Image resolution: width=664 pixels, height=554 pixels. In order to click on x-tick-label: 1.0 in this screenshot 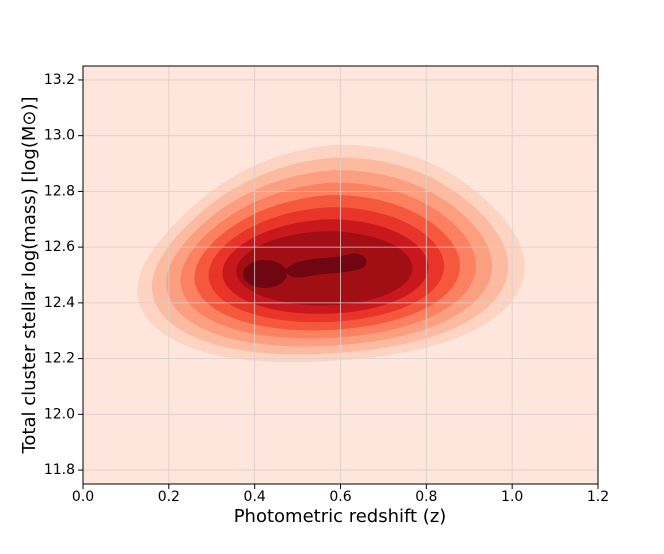, I will do `click(512, 497)`.